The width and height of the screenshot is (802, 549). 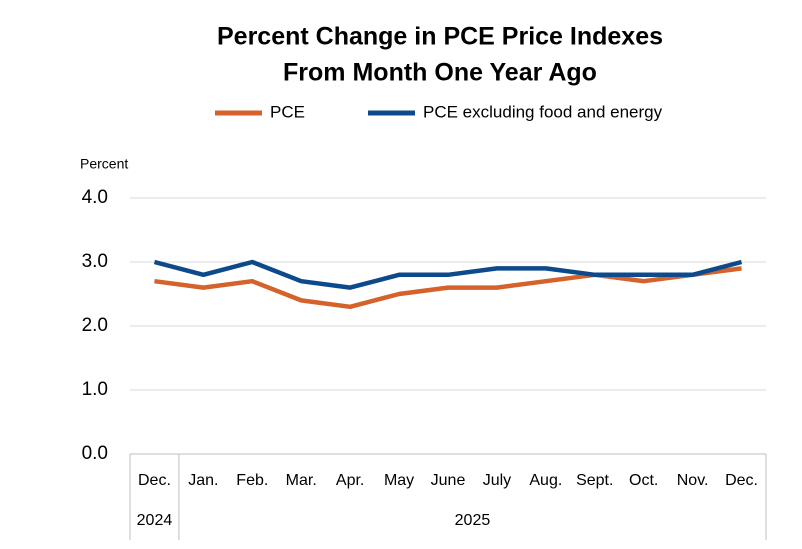 What do you see at coordinates (252, 480) in the screenshot?
I see `x-tick-label: Feb.` at bounding box center [252, 480].